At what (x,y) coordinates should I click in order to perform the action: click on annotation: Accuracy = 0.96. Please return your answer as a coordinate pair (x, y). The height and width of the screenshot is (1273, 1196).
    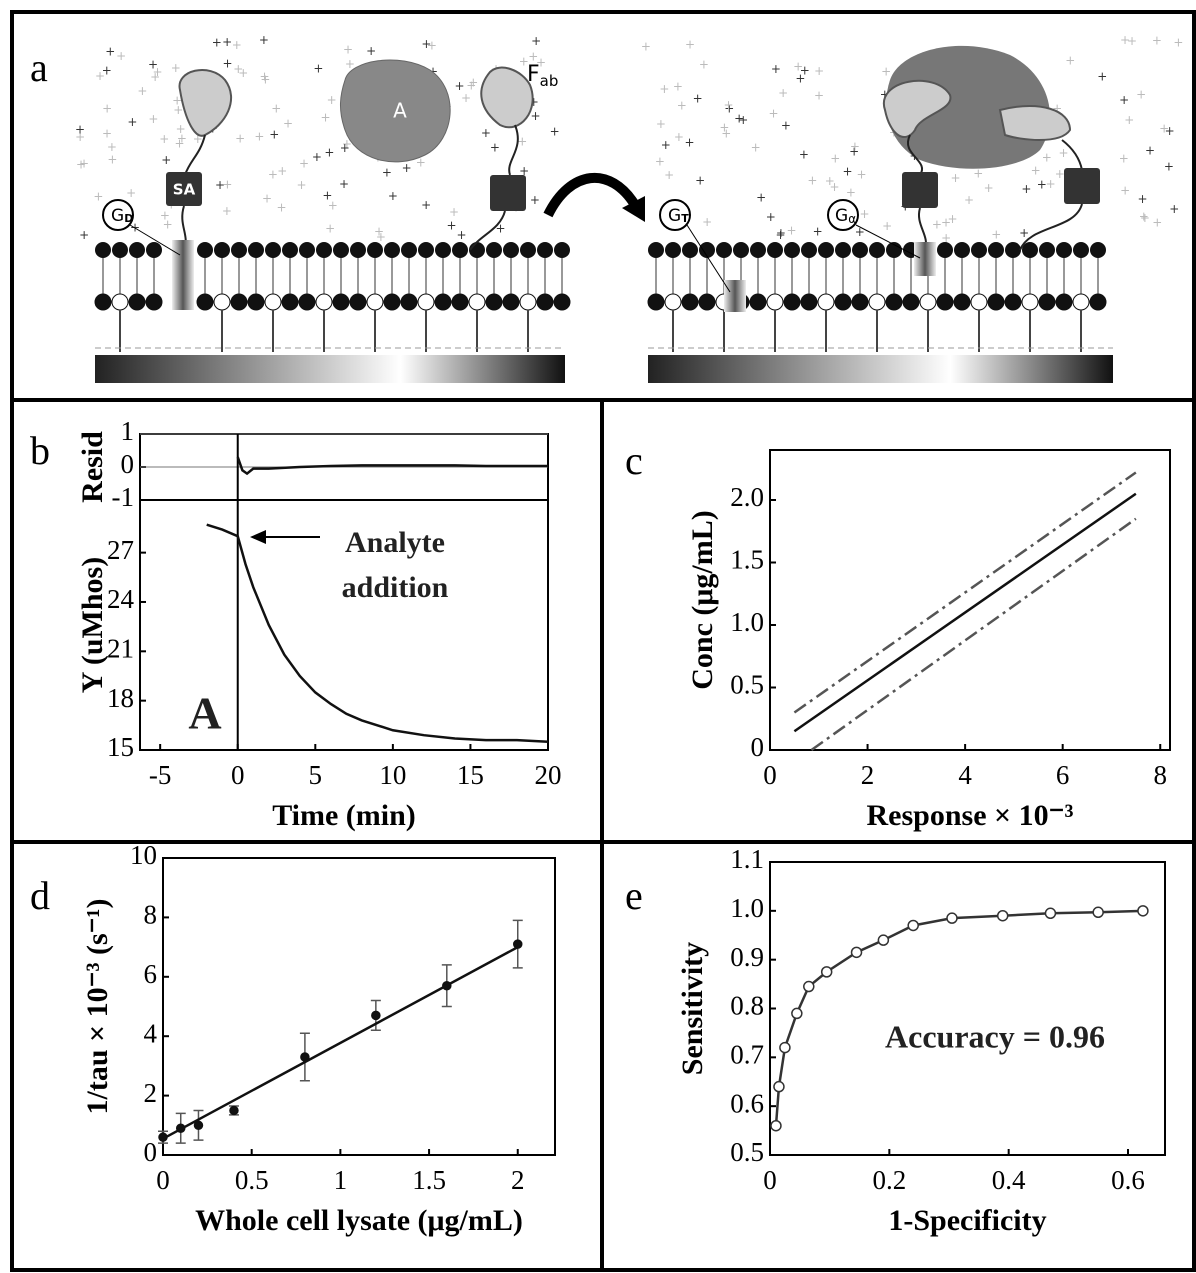
    Looking at the image, I should click on (995, 1036).